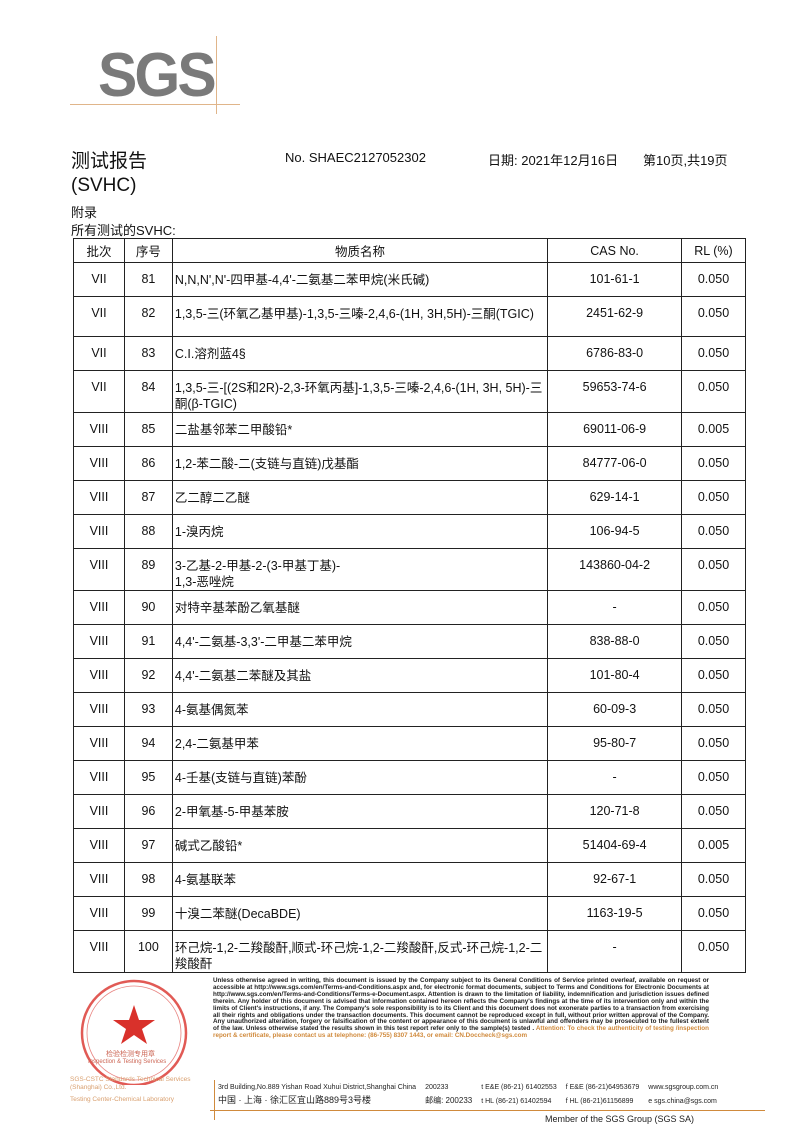 The image size is (800, 1131). What do you see at coordinates (148, 353) in the screenshot?
I see `cell-no: 83` at bounding box center [148, 353].